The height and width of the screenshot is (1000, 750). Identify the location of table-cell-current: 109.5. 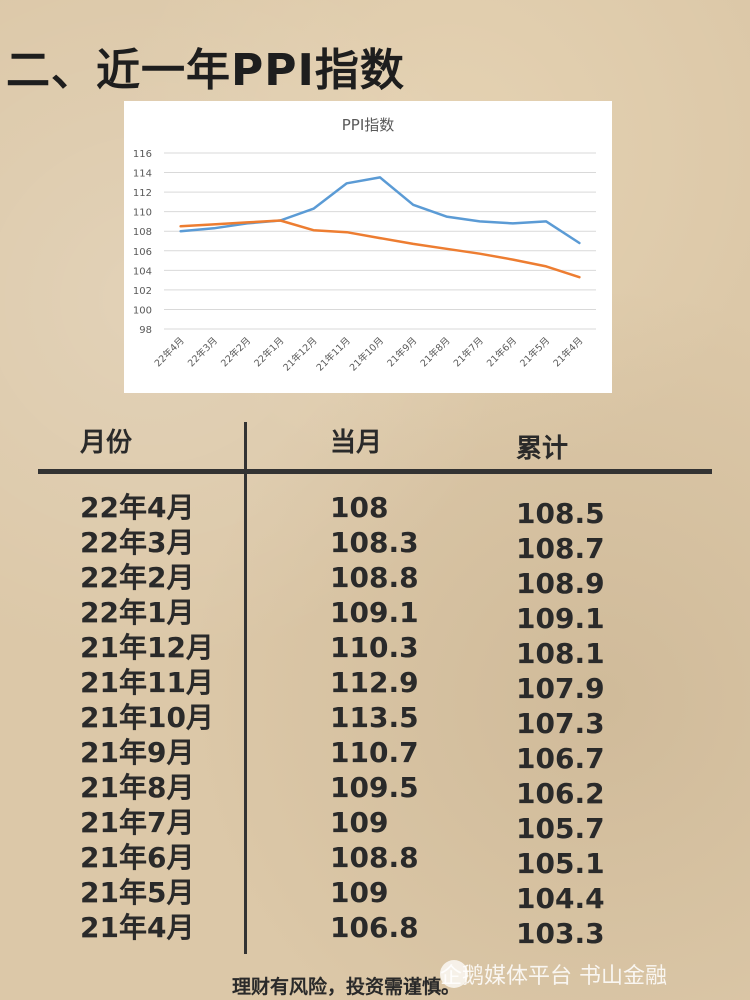
(374, 787).